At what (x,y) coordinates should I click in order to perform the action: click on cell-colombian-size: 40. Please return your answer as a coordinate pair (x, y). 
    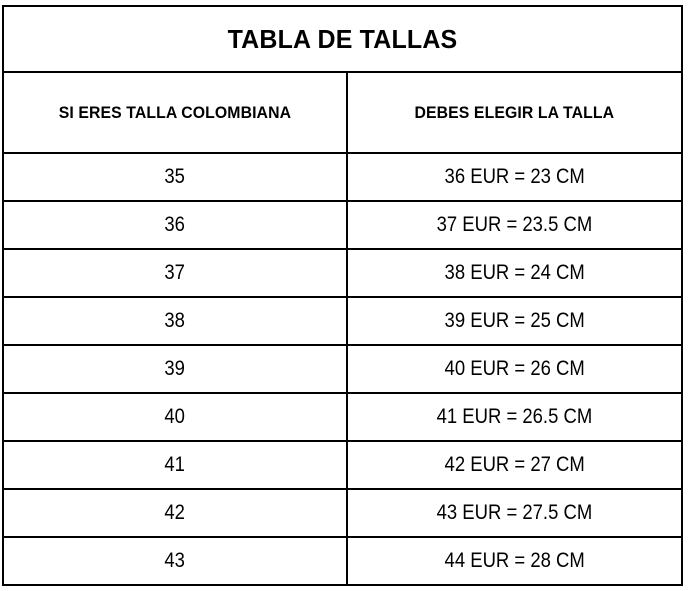
    Looking at the image, I should click on (175, 417).